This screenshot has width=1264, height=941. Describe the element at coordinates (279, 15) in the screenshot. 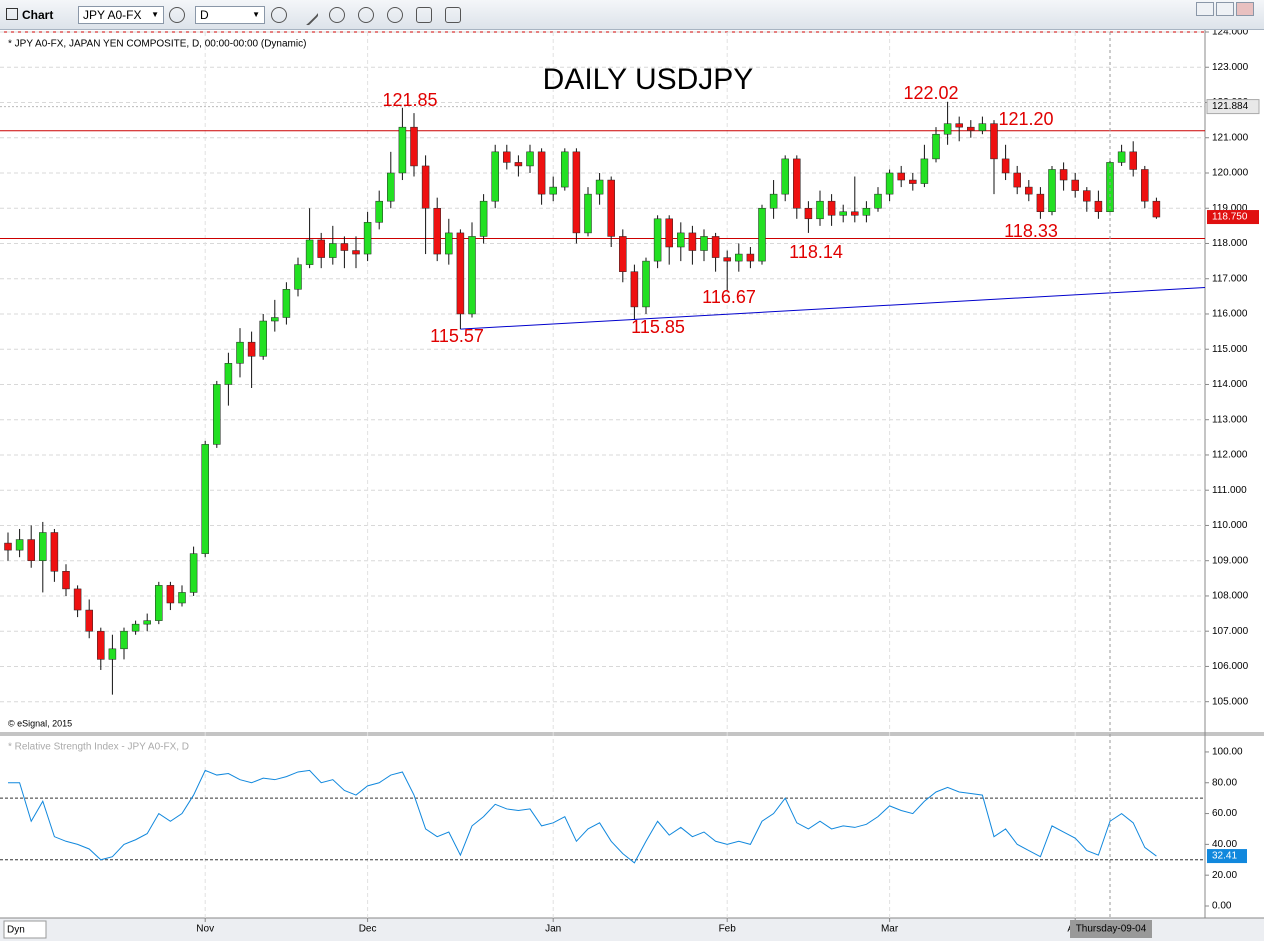

I see `time-icon` at that location.